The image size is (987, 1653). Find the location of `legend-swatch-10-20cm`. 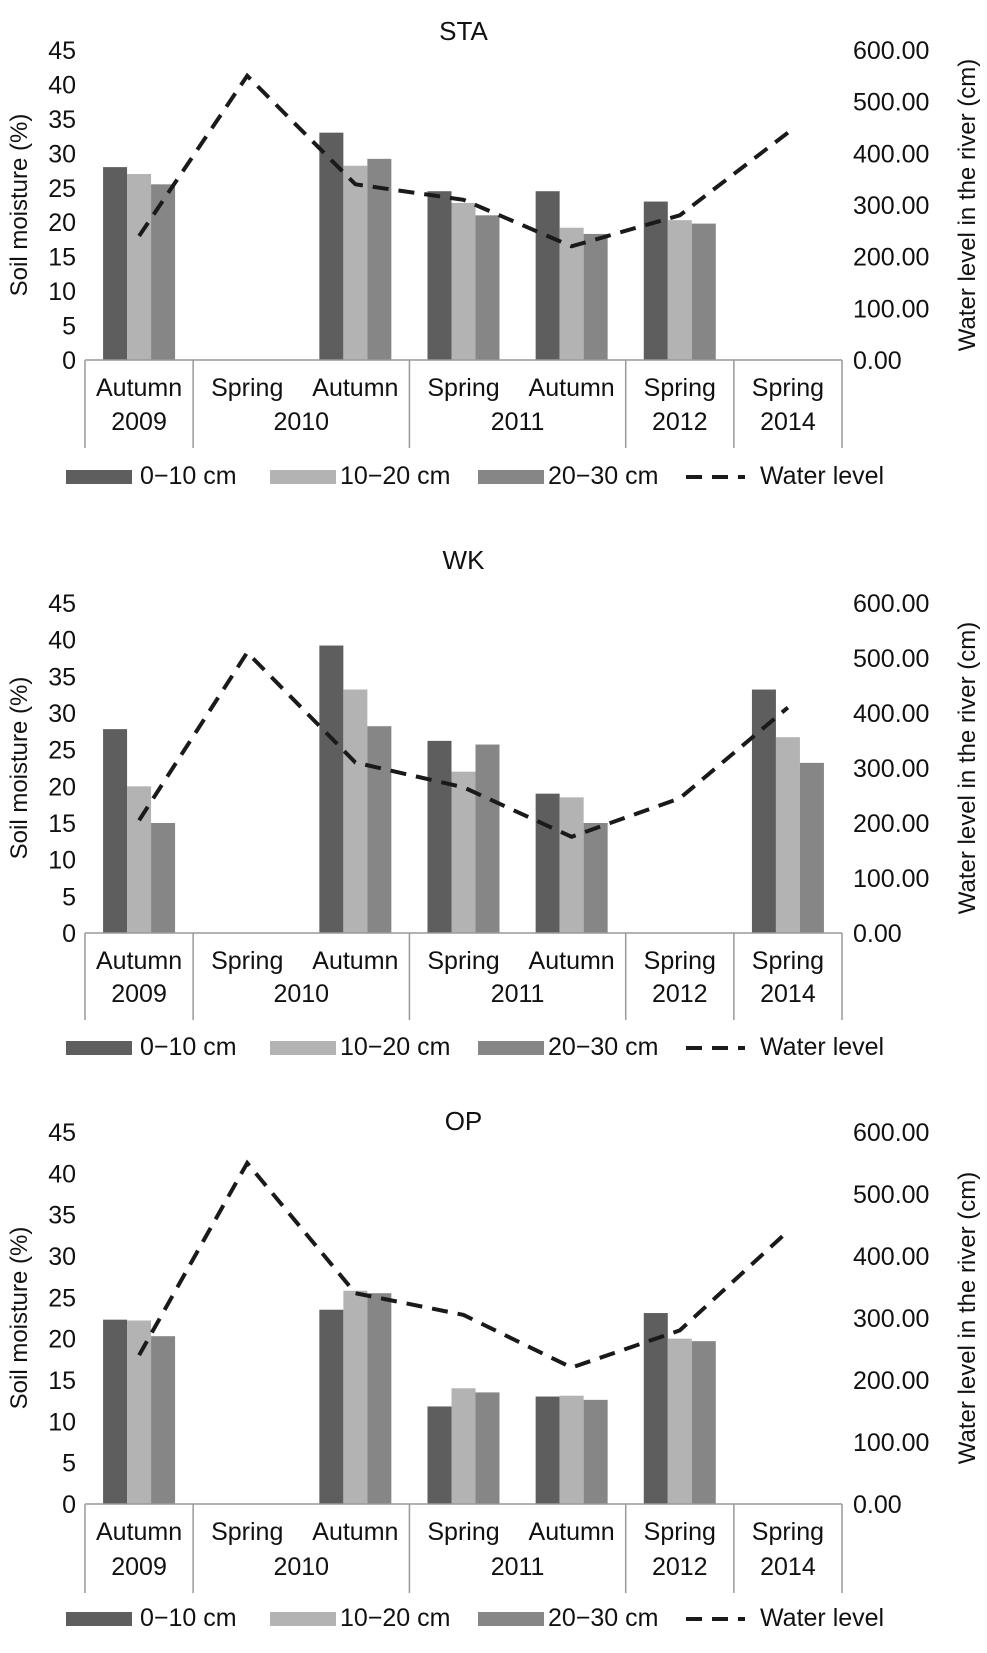

legend-swatch-10-20cm is located at coordinates (303, 1619).